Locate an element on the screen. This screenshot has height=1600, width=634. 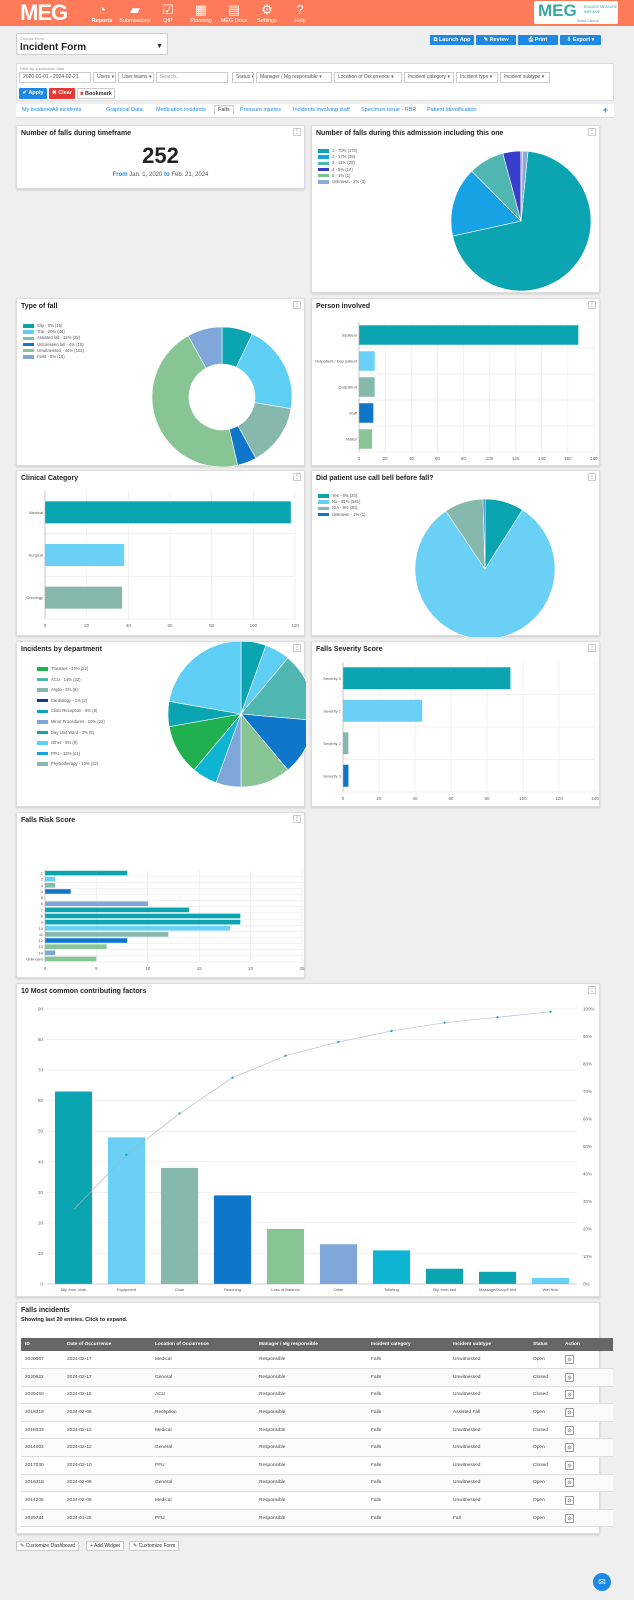
print-button: ⎙ Print is located at coordinates (538, 40).